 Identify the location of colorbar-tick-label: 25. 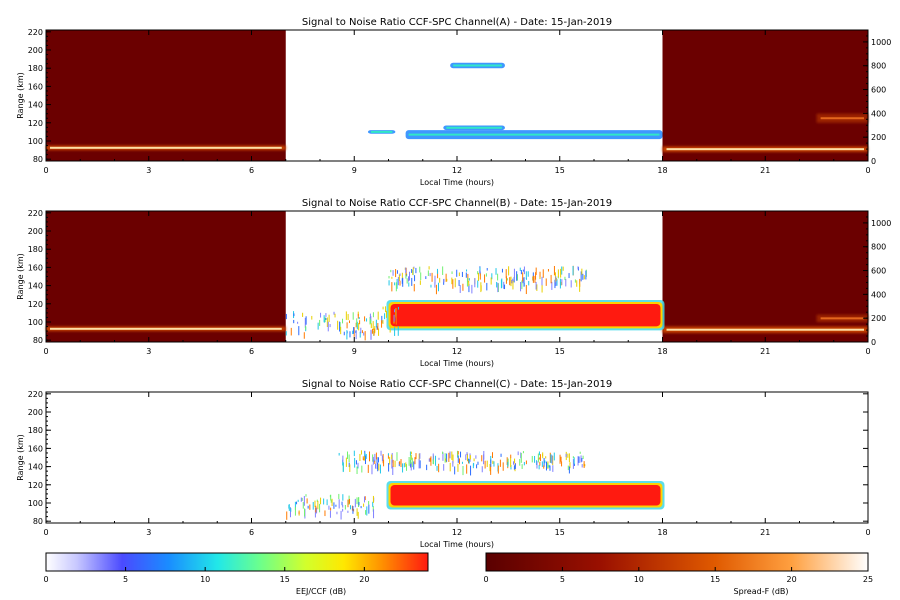
(868, 579).